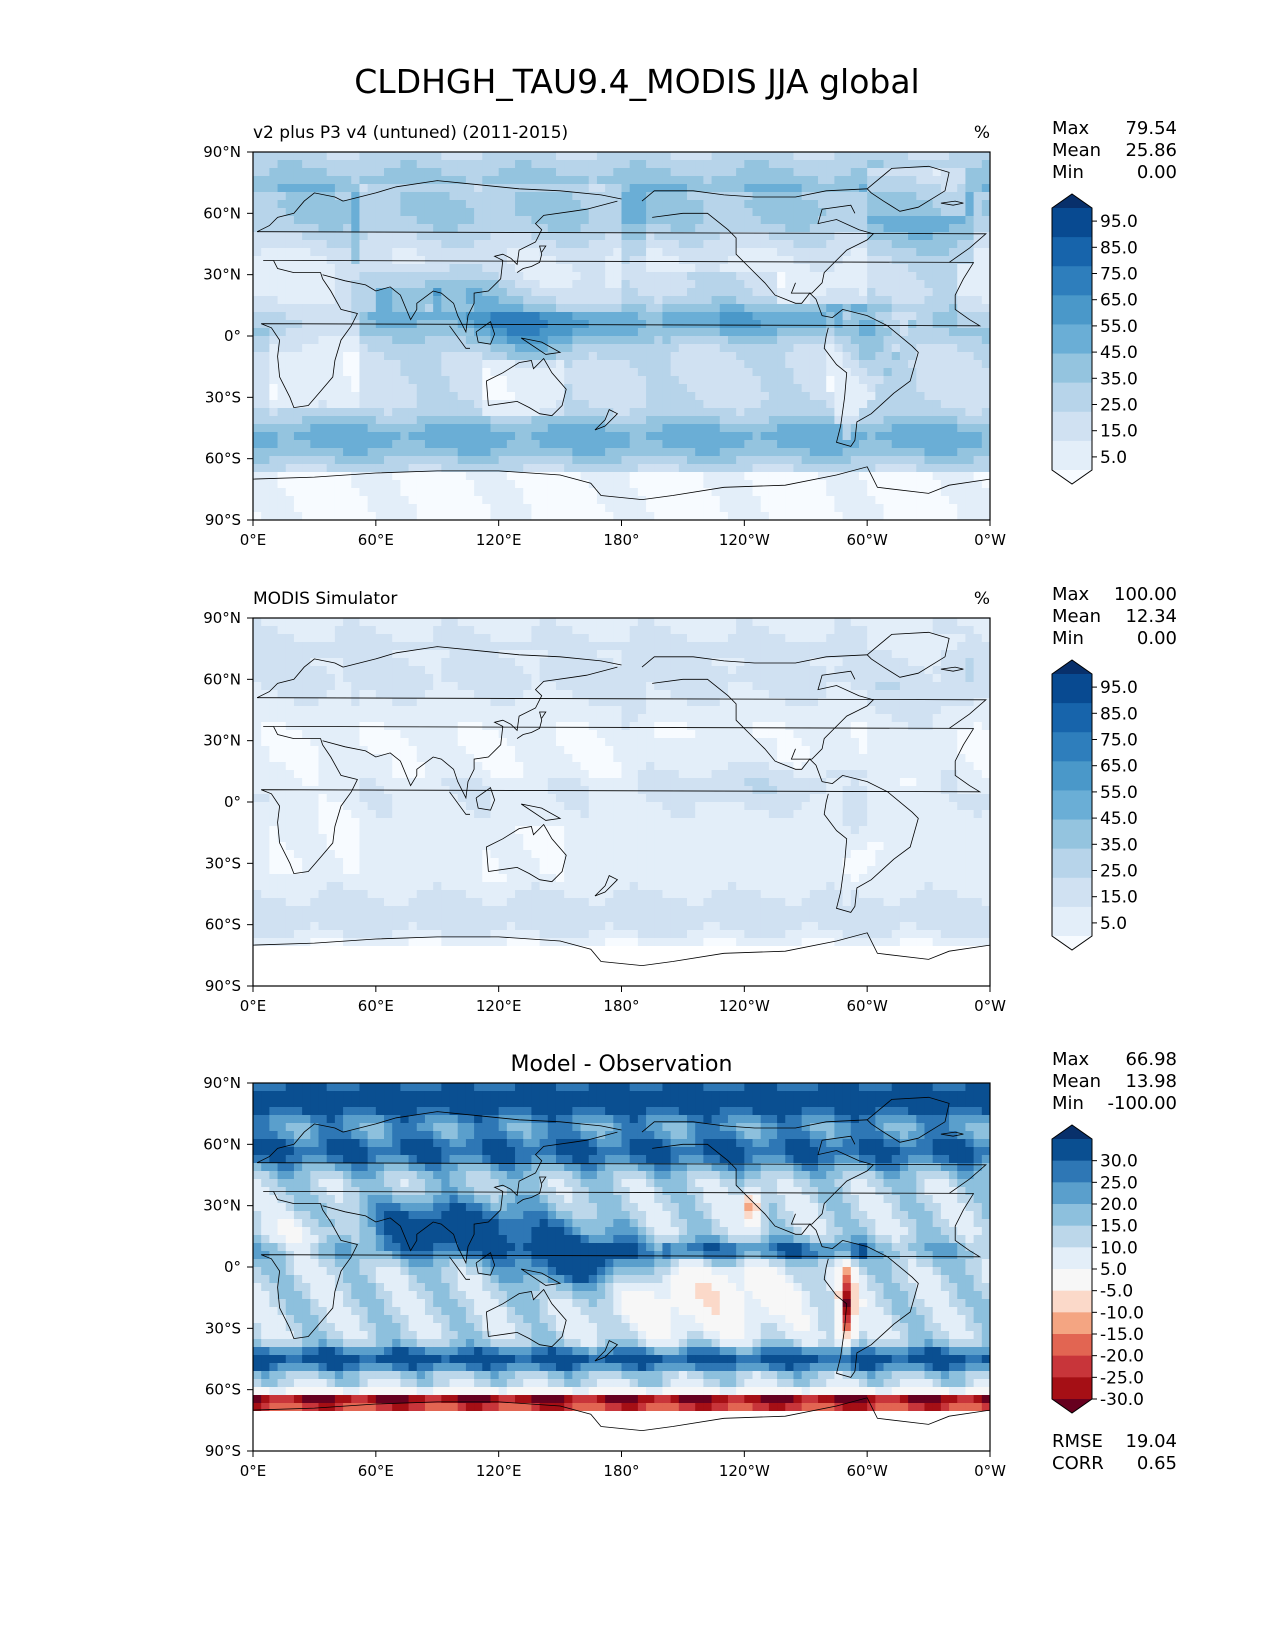 This screenshot has width=1275, height=1650. I want to click on colorbar-label: 85.0, so click(1119, 248).